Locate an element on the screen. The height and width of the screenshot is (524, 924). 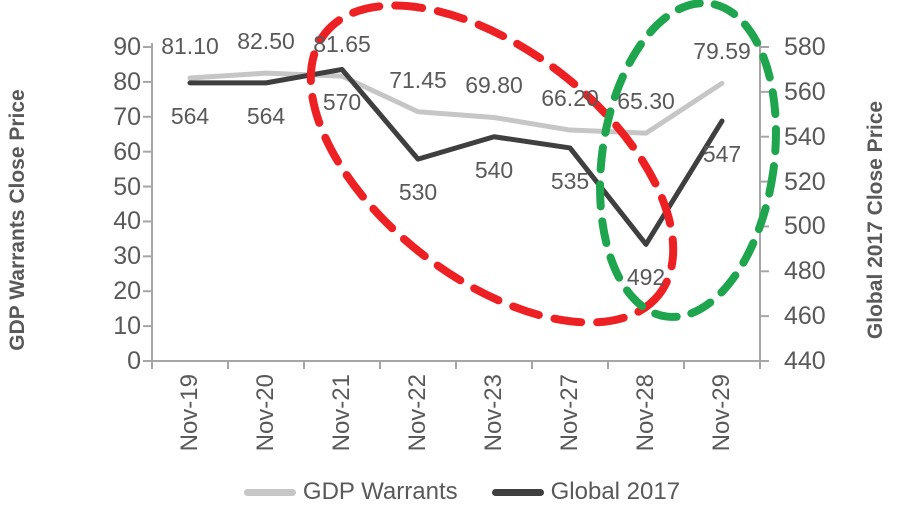
x-axis-label: Nov-20 is located at coordinates (265, 413).